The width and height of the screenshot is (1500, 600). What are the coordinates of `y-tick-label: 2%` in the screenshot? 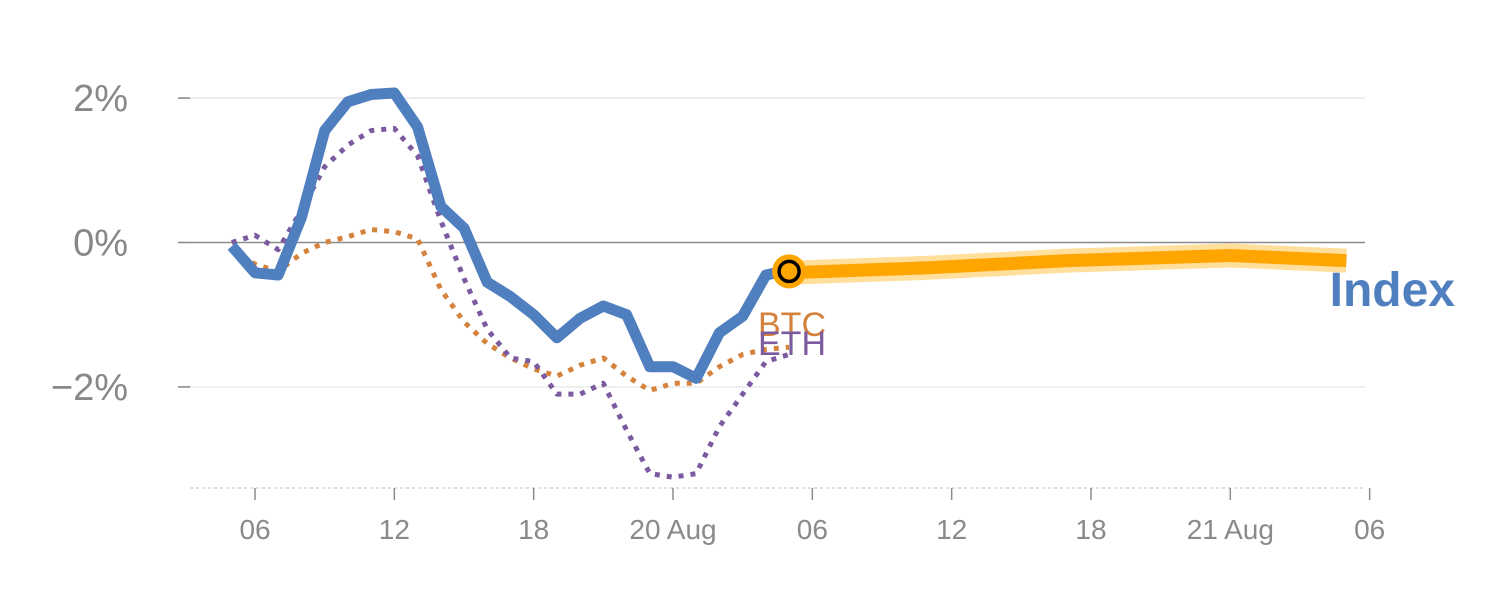 It's located at (100, 99).